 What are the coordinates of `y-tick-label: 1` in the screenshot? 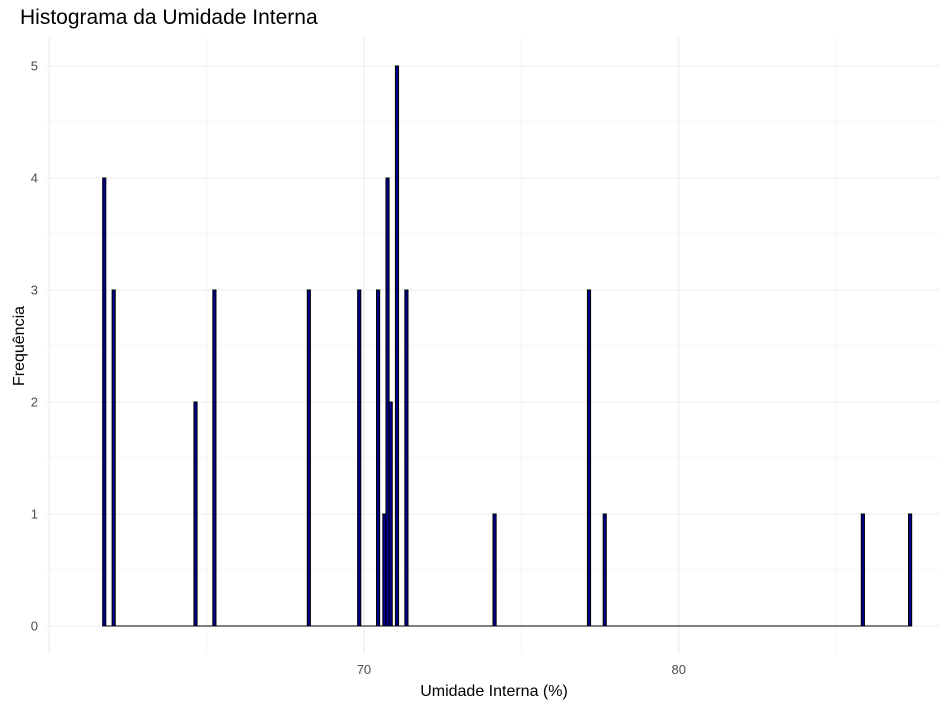 It's located at (34, 514).